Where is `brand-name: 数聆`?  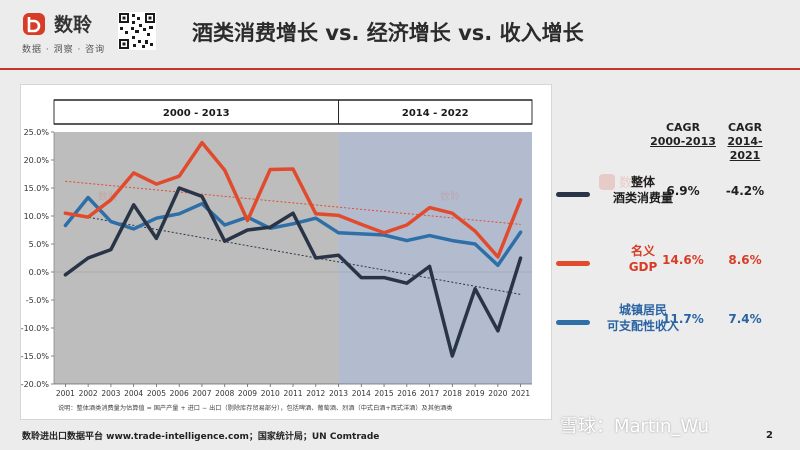
brand-name: 数聆 is located at coordinates (73, 25).